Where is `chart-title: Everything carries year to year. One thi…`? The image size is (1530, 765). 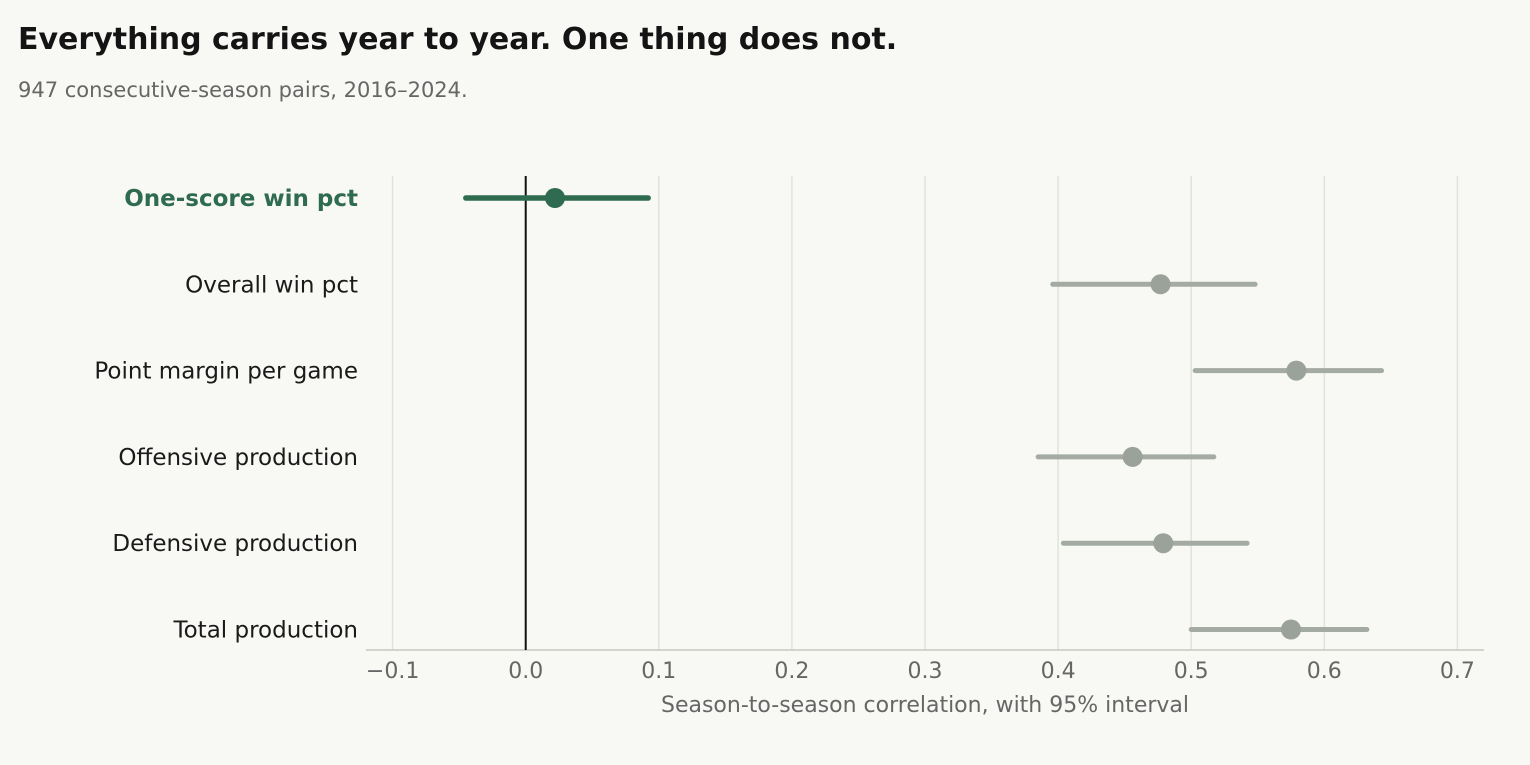 chart-title: Everything carries year to year. One thi… is located at coordinates (458, 39).